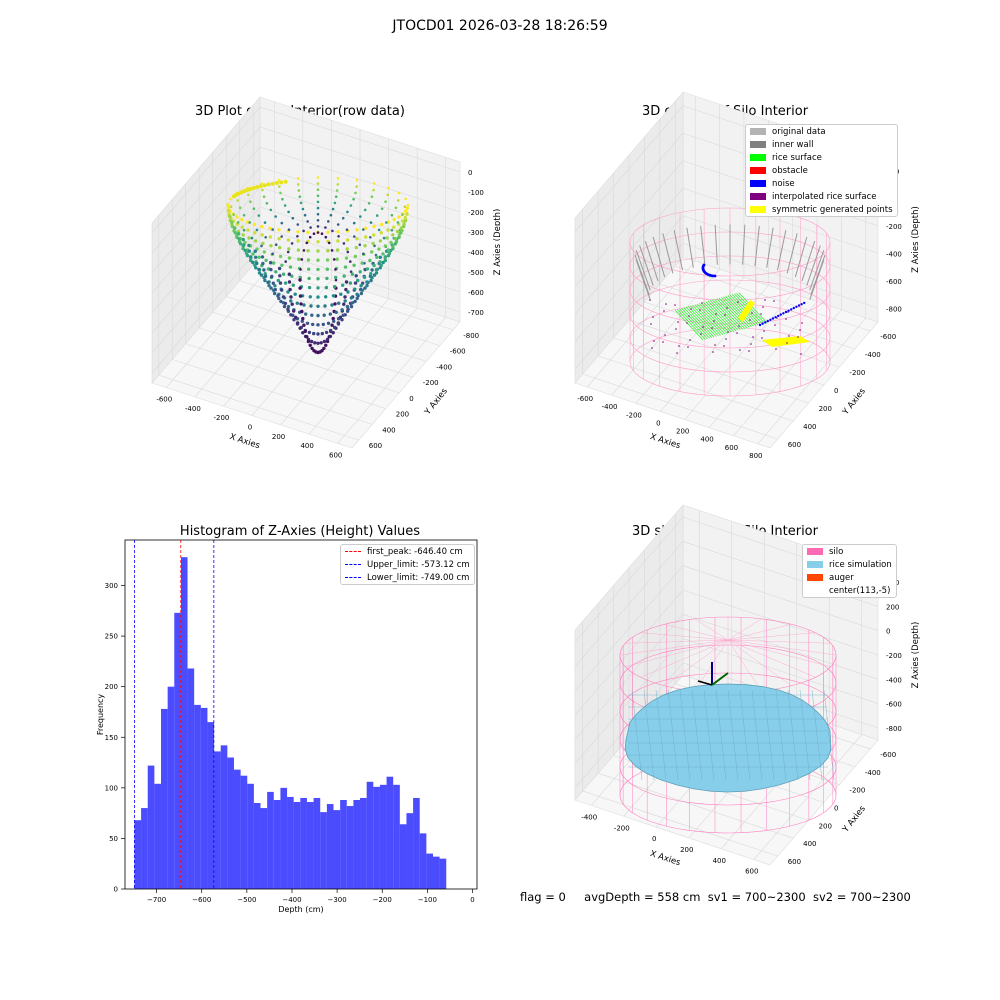 The height and width of the screenshot is (1000, 1000). I want to click on p1-grid-x, so click(220, 324).